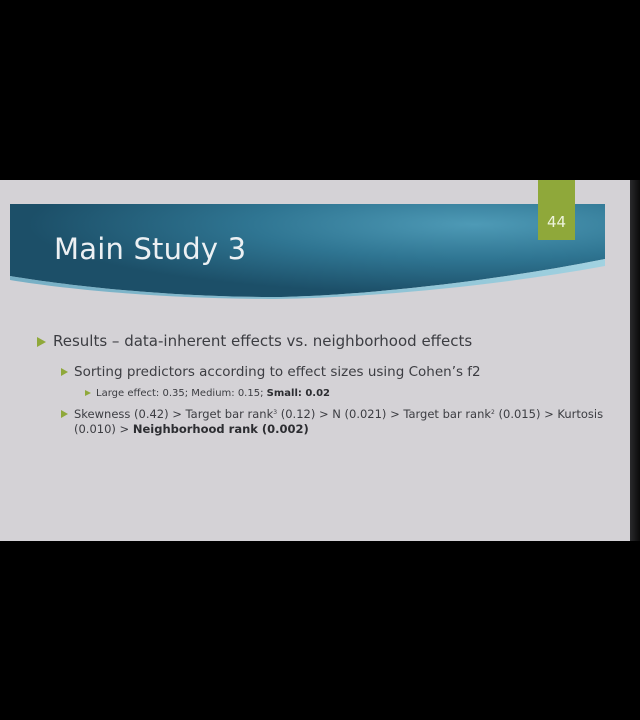 This screenshot has width=640, height=720. I want to click on slide-title: Main Study 3, so click(150, 249).